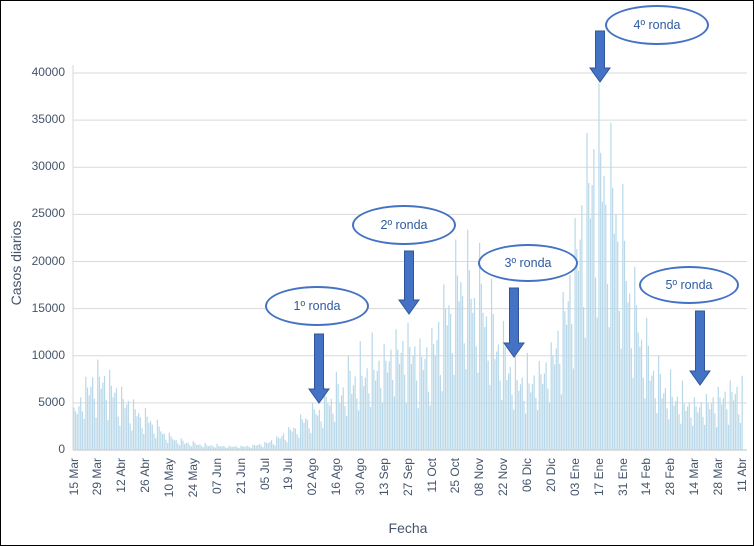  What do you see at coordinates (718, 477) in the screenshot?
I see `x-tick-label: 28 Mar` at bounding box center [718, 477].